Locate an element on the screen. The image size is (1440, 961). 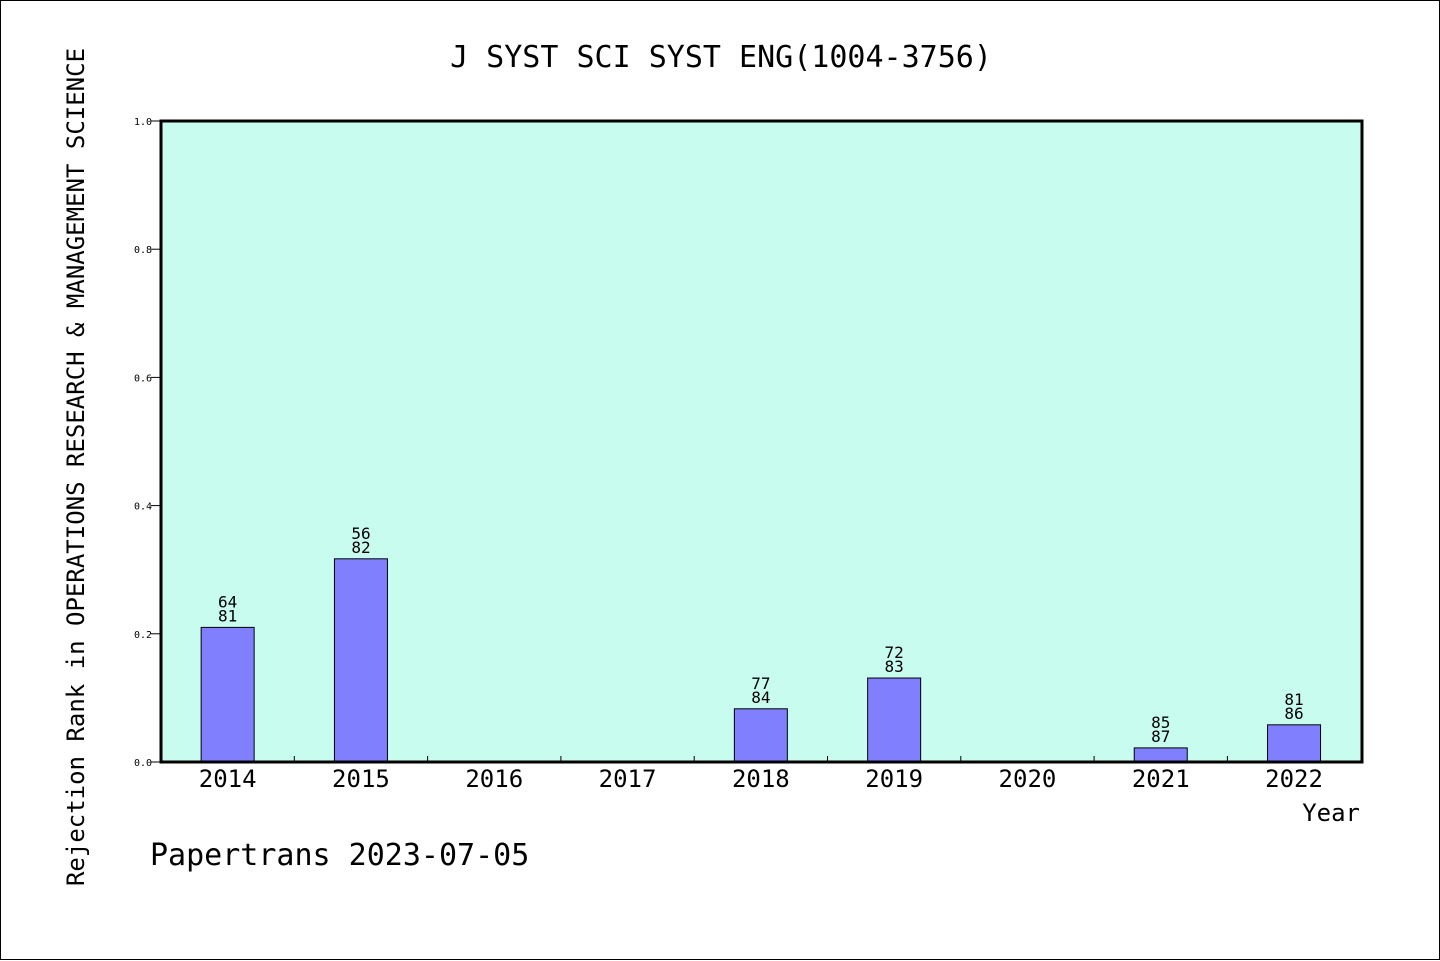
y-tick-label: 0.0 is located at coordinates (143, 763).